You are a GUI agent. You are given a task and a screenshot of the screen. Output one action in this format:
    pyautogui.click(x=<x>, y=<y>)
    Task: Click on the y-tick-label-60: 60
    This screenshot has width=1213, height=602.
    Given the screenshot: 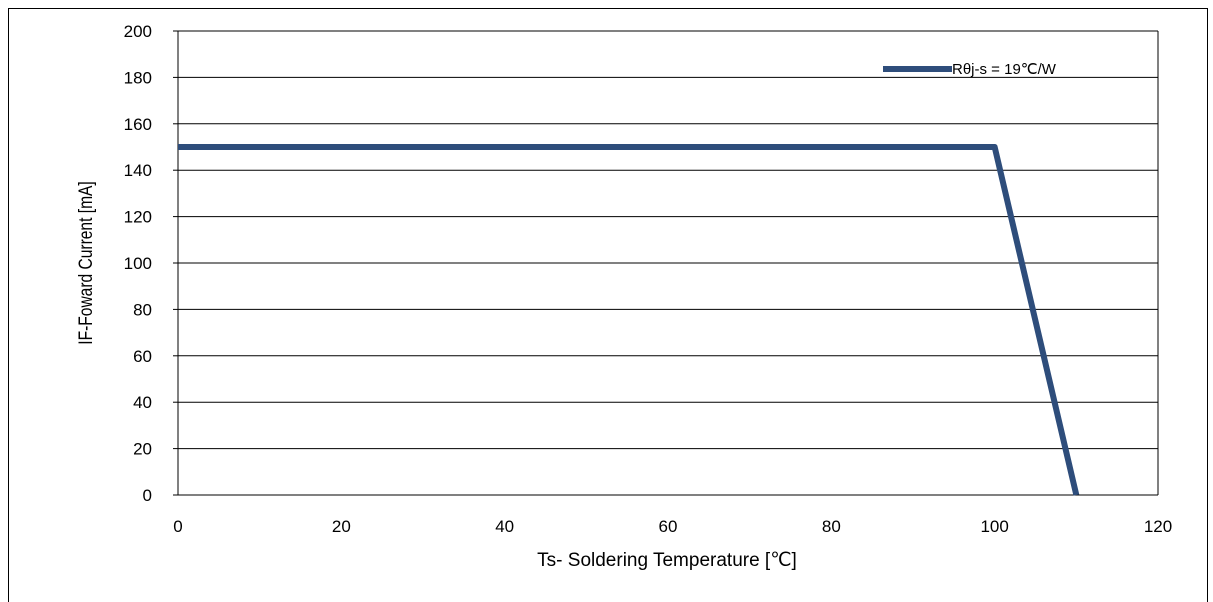 What is the action you would take?
    pyautogui.click(x=142, y=356)
    